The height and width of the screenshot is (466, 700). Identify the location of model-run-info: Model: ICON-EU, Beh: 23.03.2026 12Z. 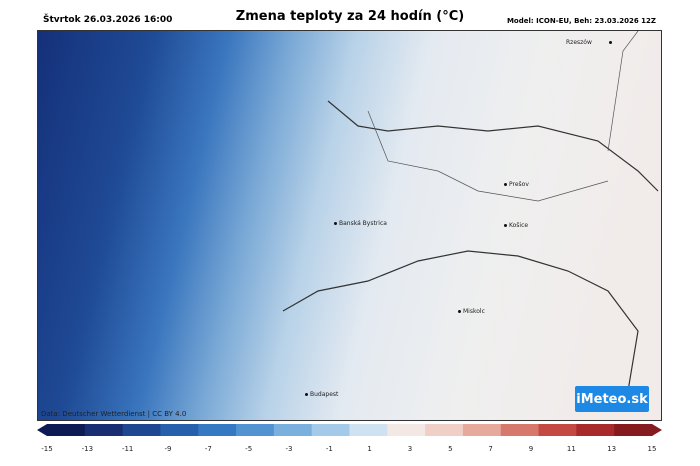
(581, 21).